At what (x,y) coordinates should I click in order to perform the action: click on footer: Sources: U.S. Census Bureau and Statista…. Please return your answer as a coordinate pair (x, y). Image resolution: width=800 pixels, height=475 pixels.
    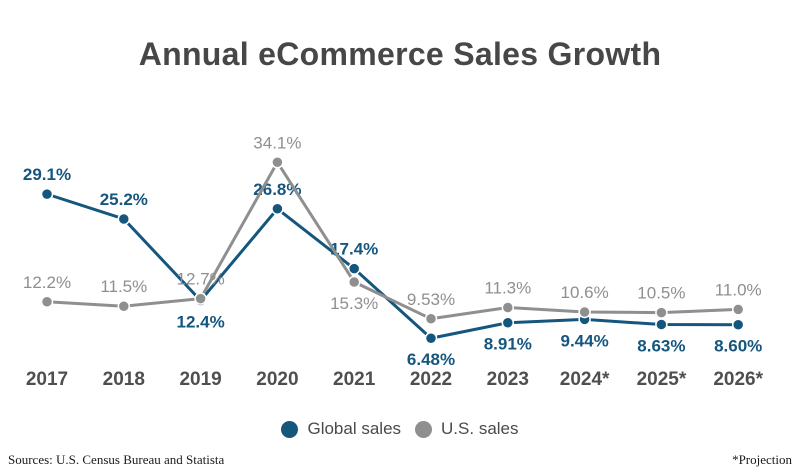
    Looking at the image, I should click on (400, 460).